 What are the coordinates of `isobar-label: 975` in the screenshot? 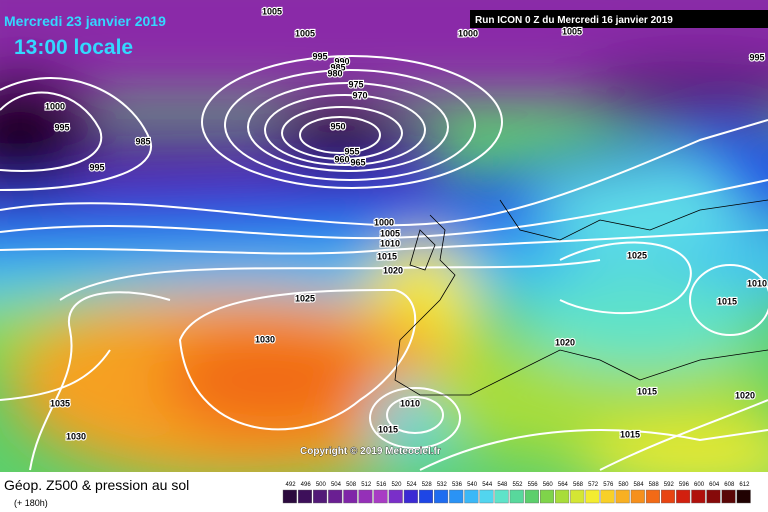 It's located at (355, 84).